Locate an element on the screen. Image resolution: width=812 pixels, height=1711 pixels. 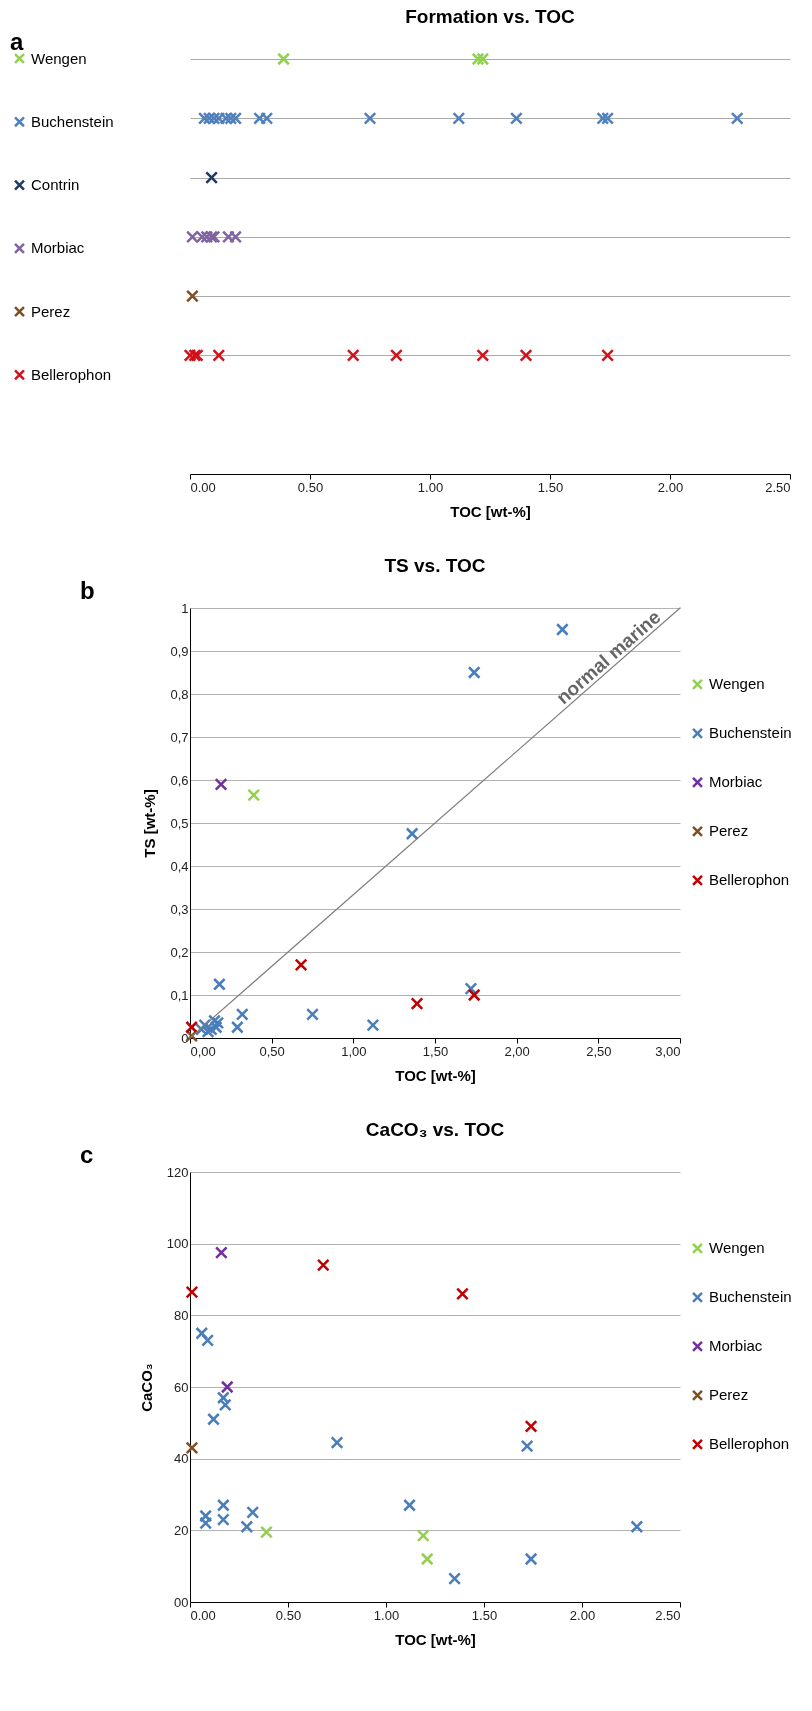
y-tick-label: 0,2 is located at coordinates (179, 952).